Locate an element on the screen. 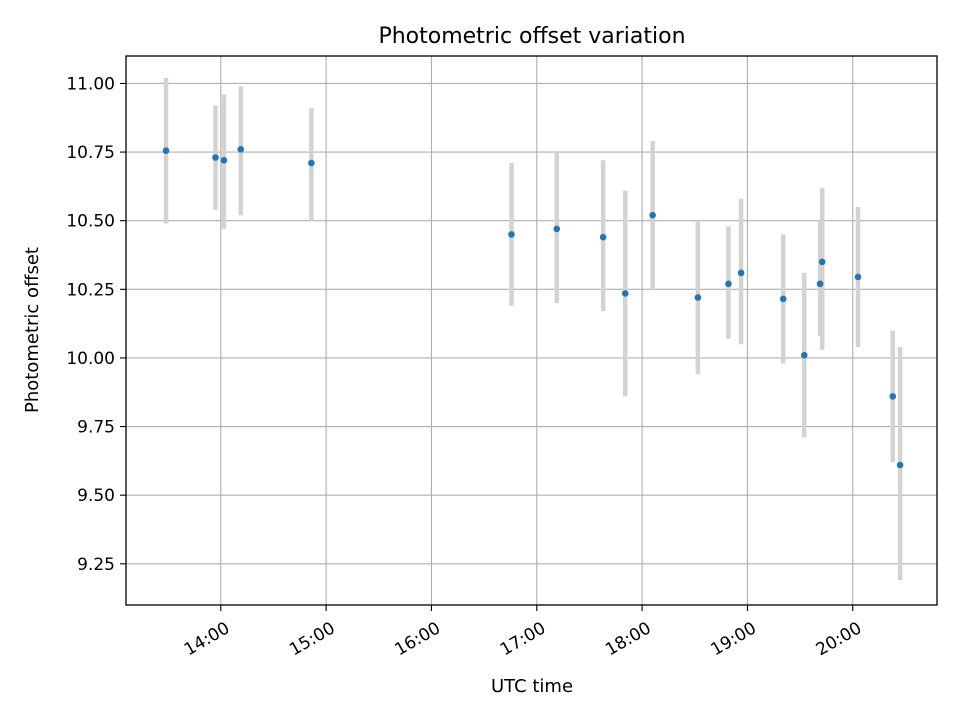 This screenshot has height=720, width=960. y-tick-label: 9.25 is located at coordinates (96, 565).